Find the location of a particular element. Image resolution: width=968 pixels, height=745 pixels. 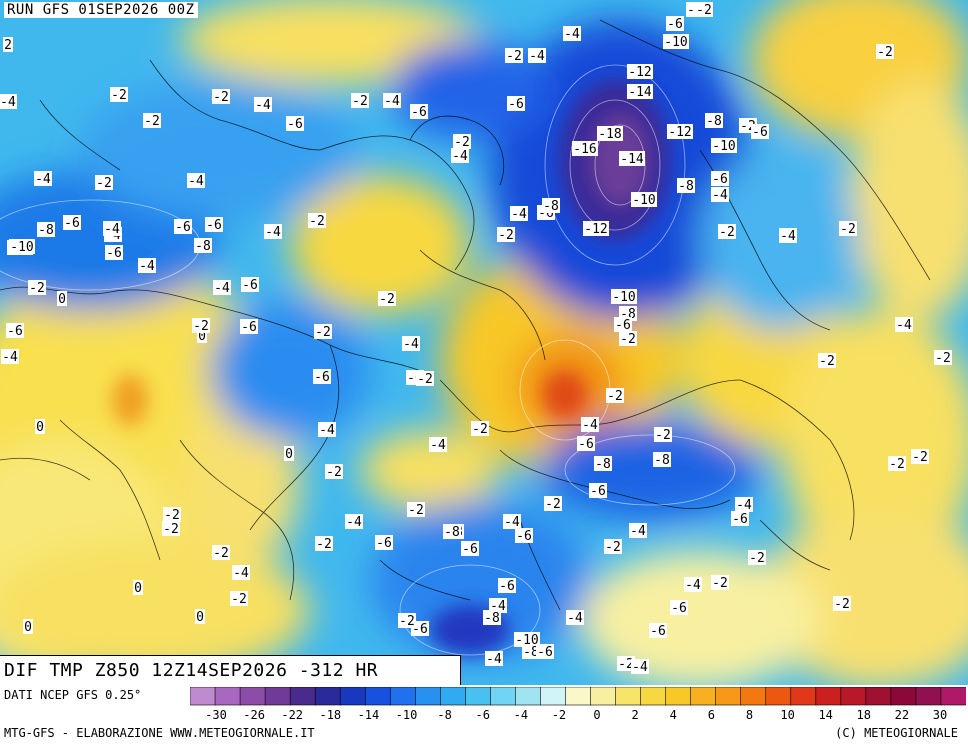

svg-text: -14 is located at coordinates (632, 159).